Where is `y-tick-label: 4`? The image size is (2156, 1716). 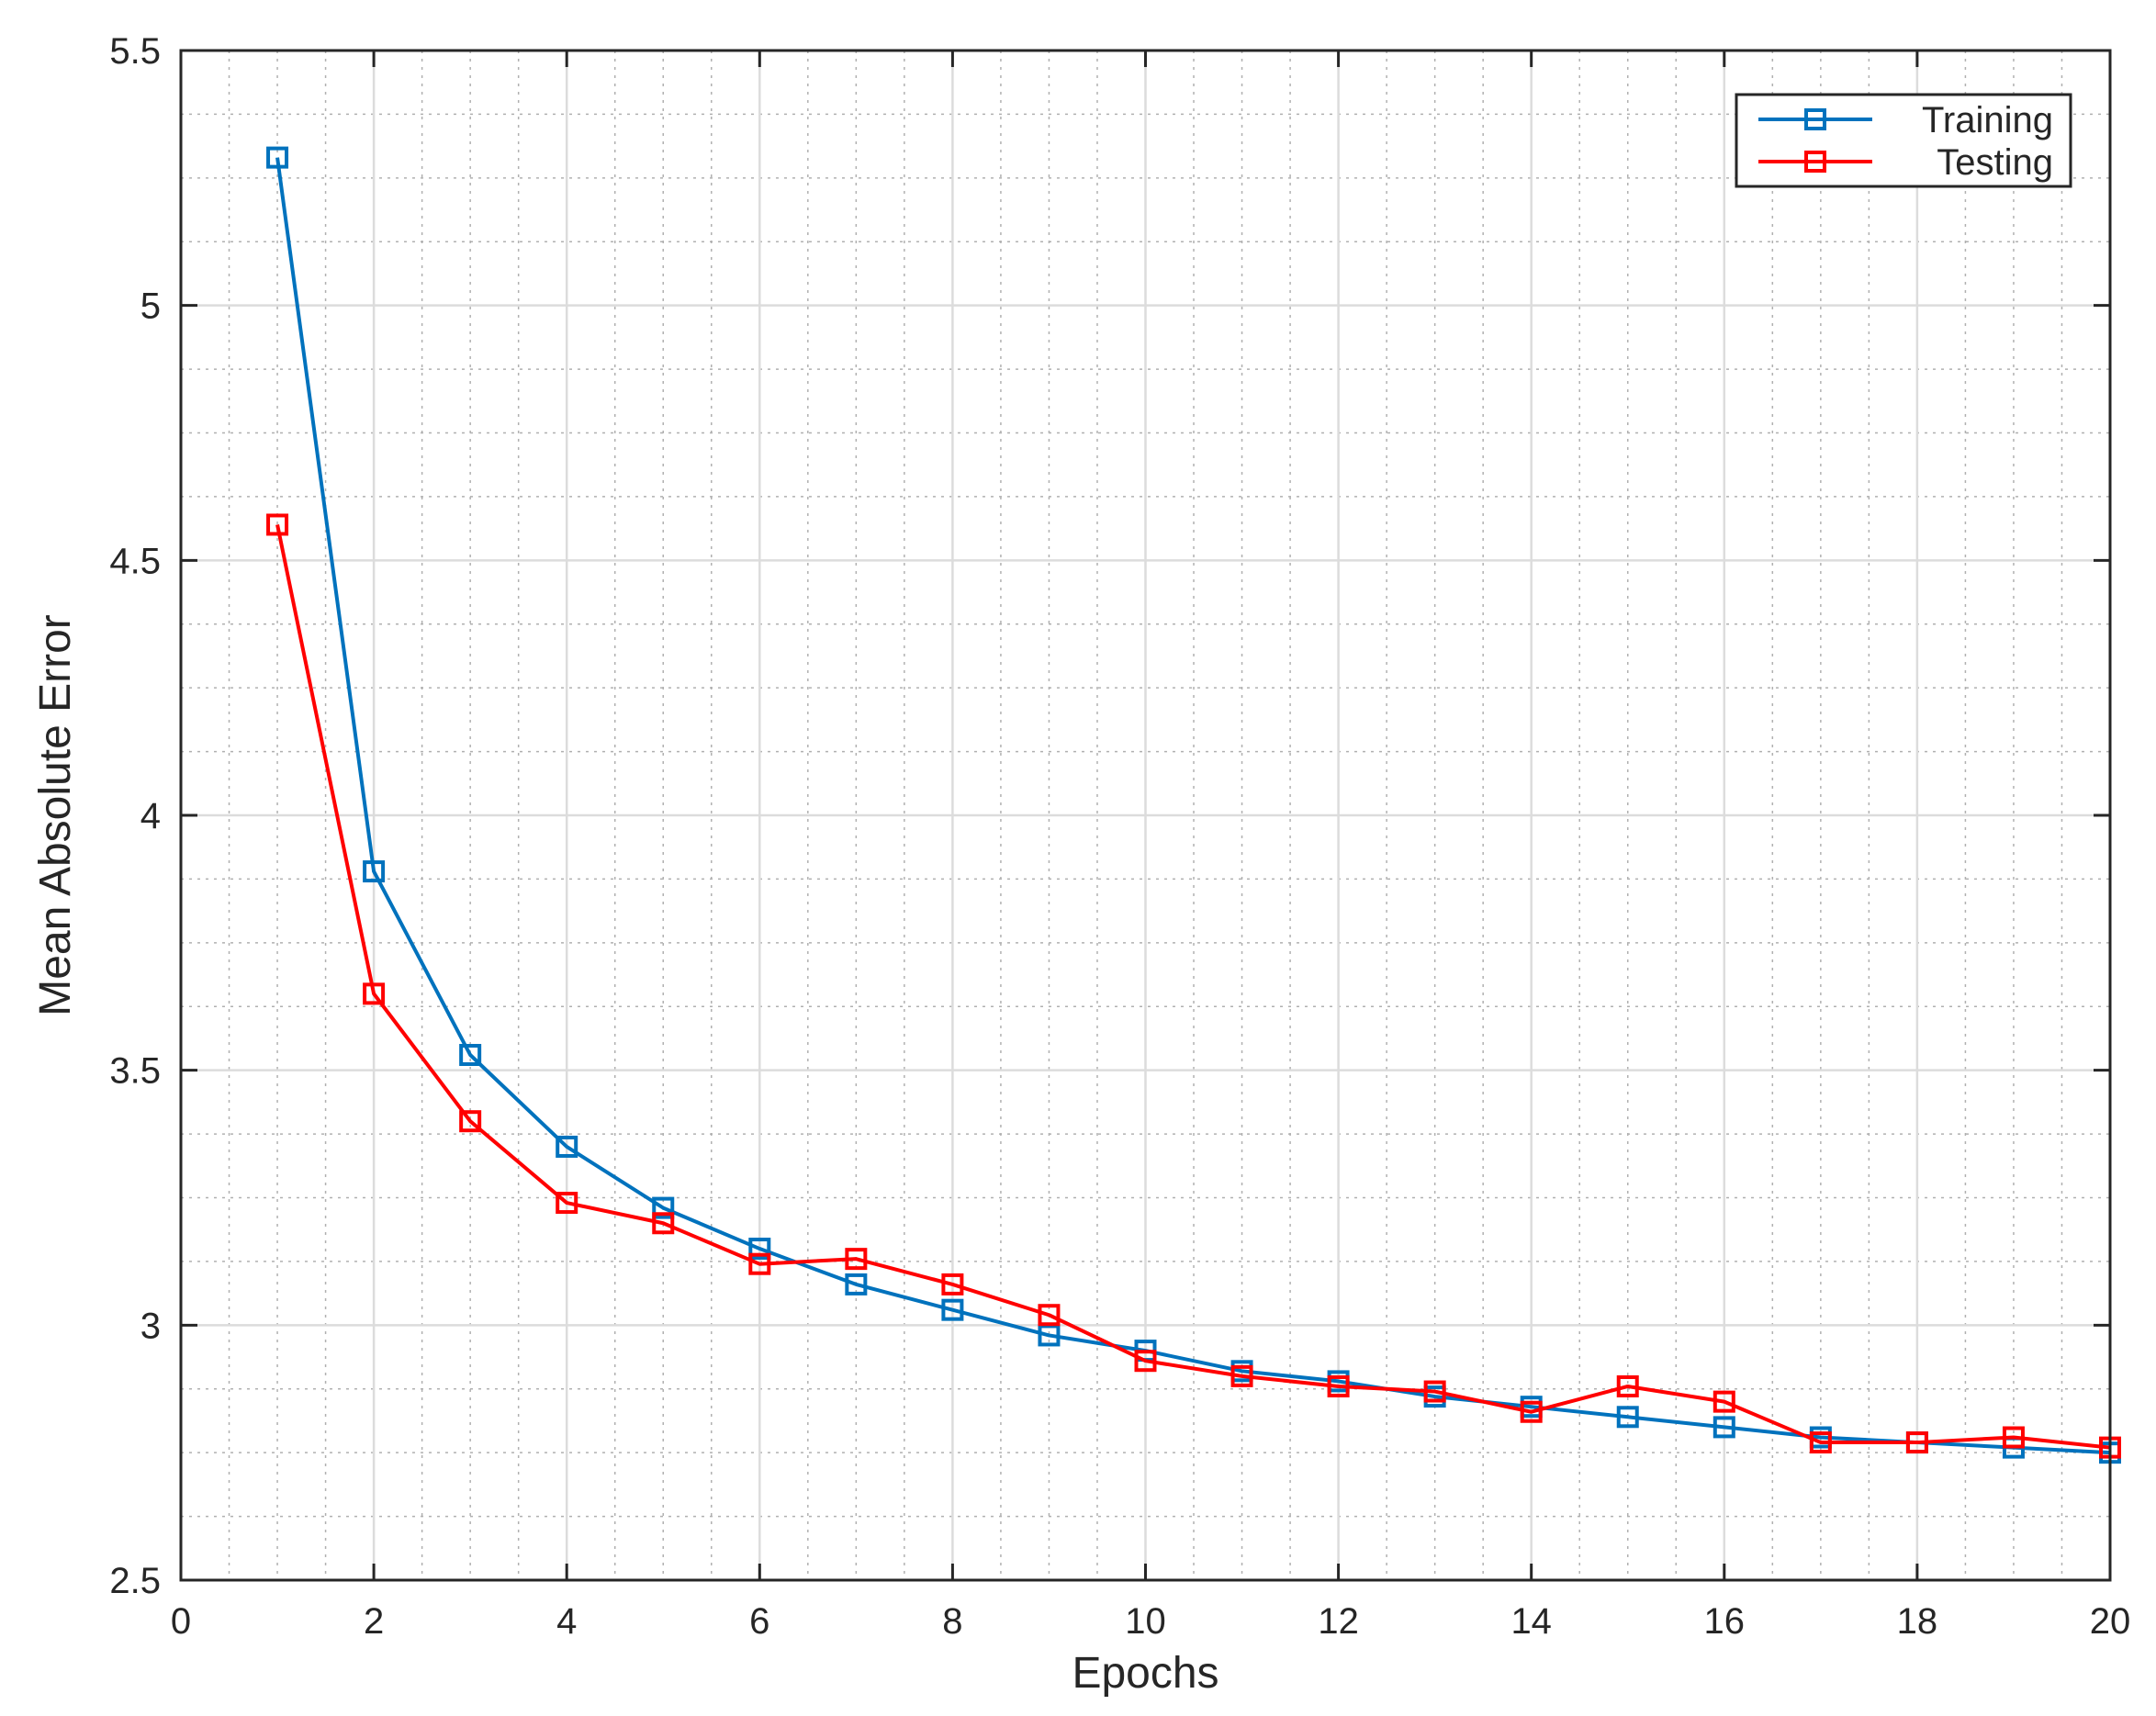 y-tick-label: 4 is located at coordinates (150, 816).